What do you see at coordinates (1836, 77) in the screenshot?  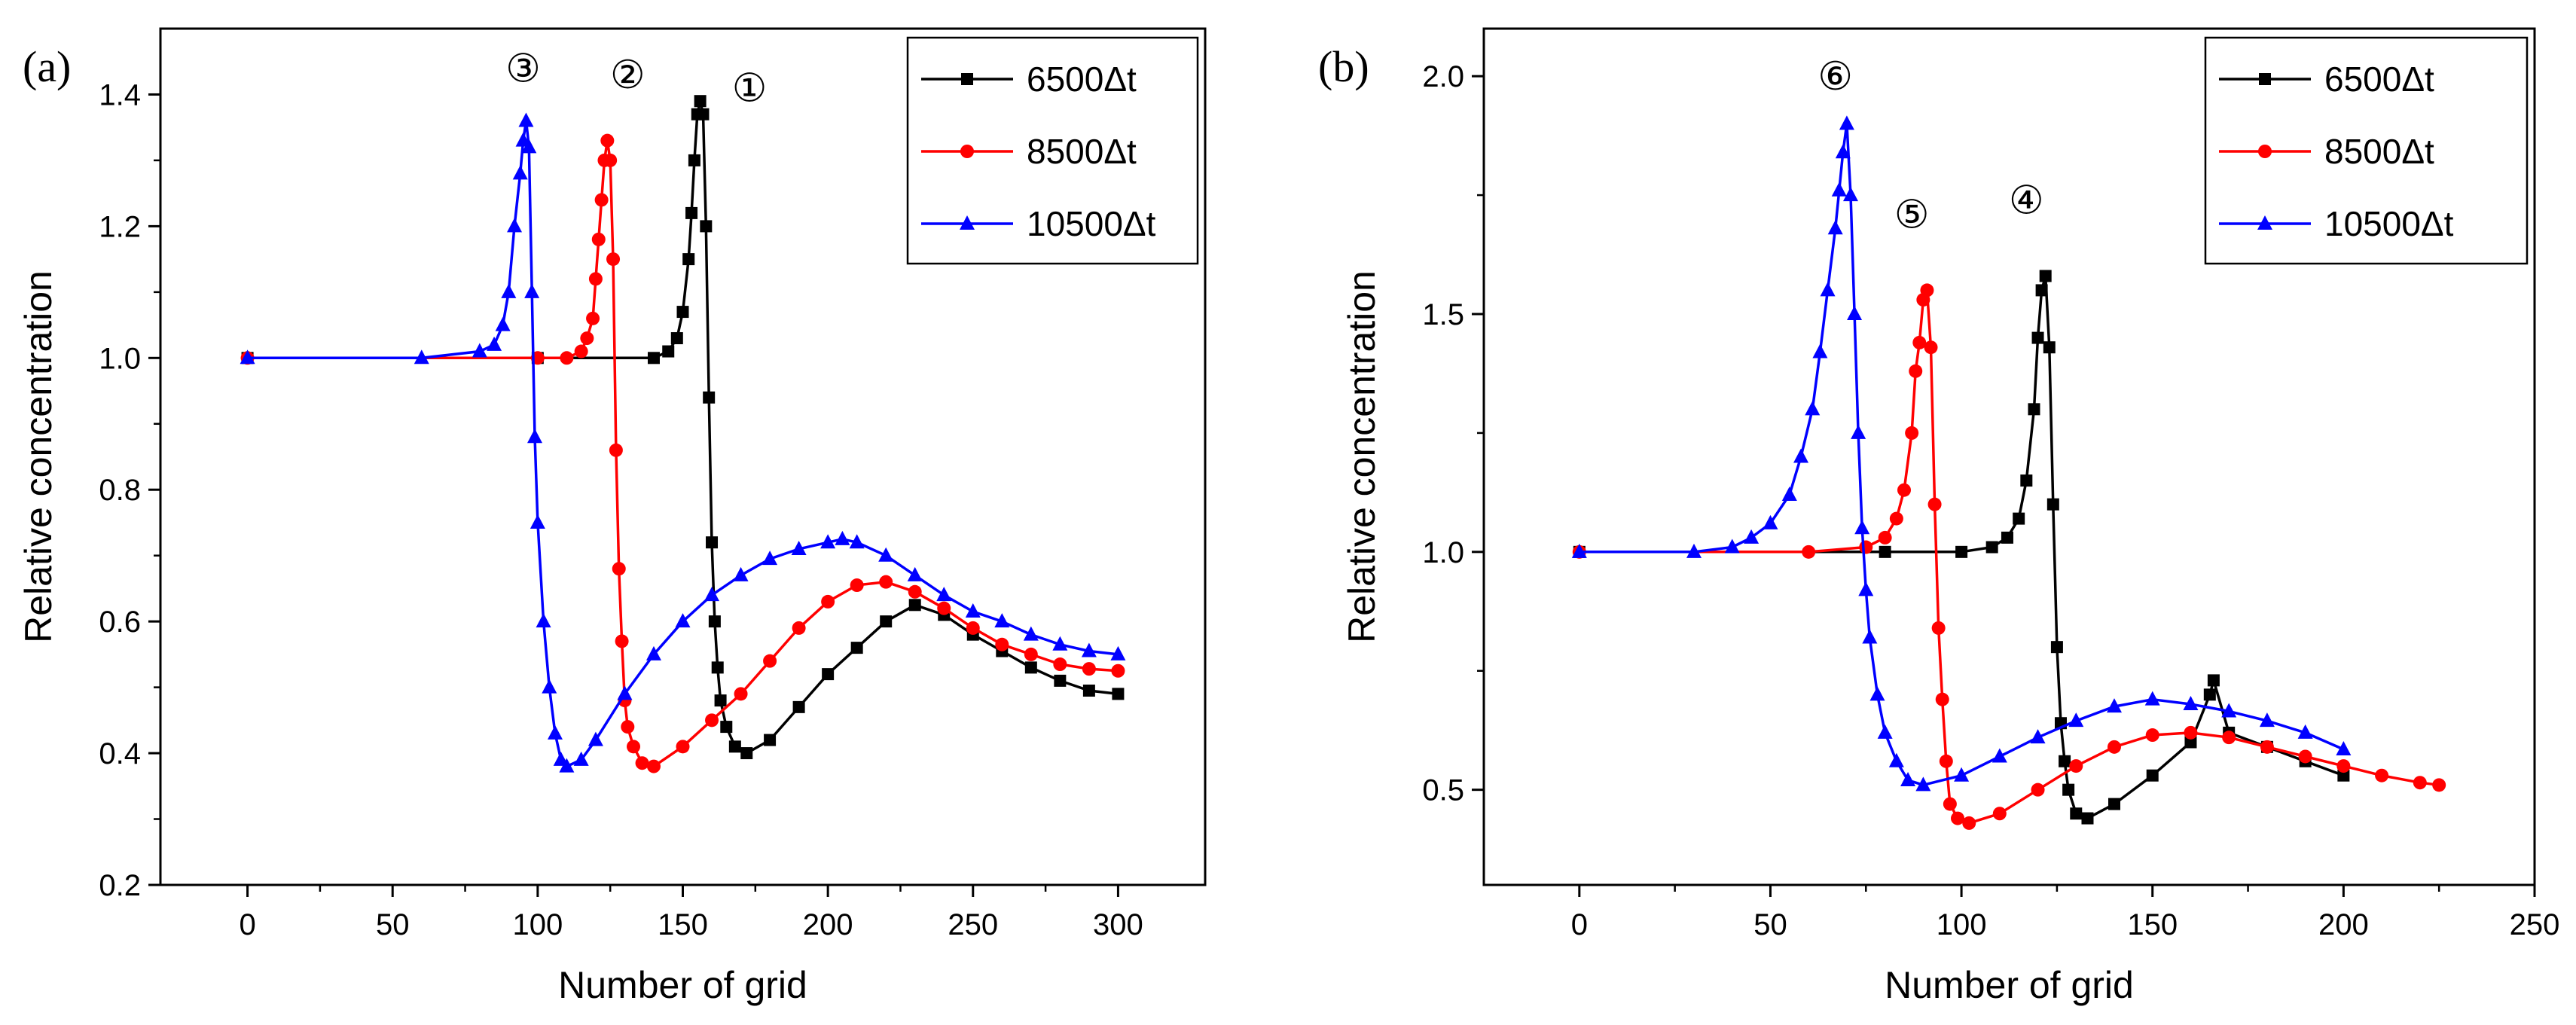 I see `peak-annotation: ⑥` at bounding box center [1836, 77].